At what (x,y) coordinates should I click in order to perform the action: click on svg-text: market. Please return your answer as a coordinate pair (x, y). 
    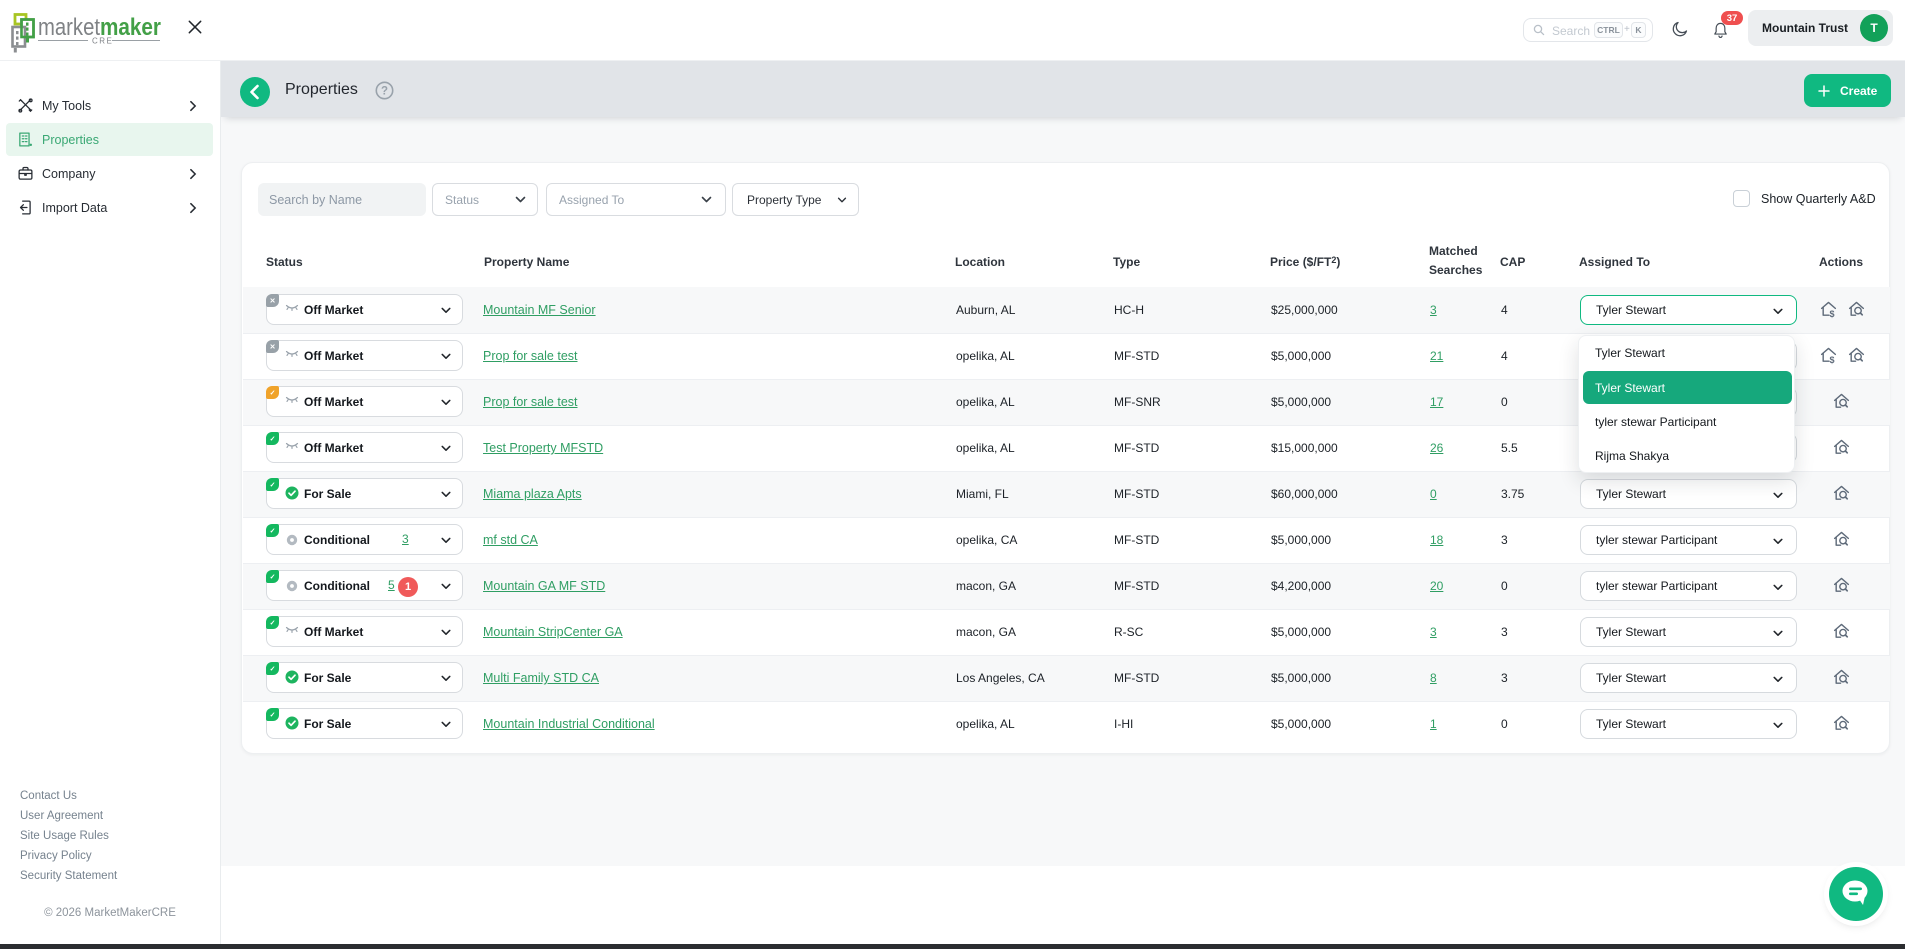
    Looking at the image, I should click on (69, 27).